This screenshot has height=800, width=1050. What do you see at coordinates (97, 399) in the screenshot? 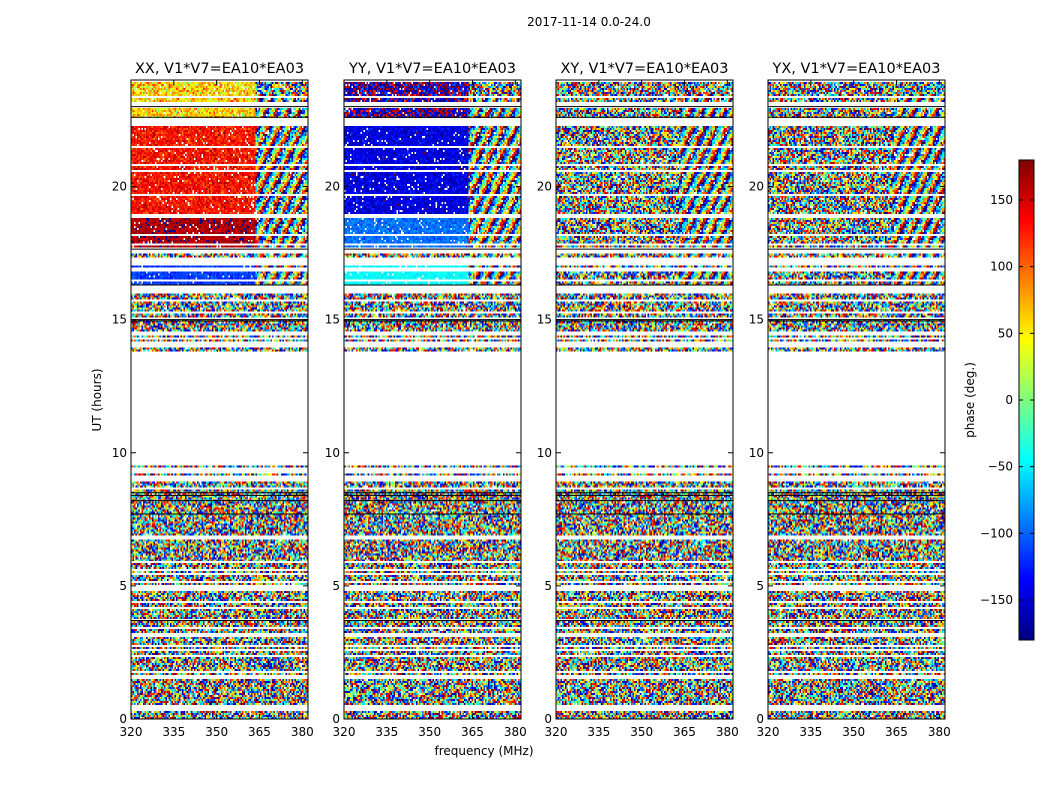
I see `y-axis-label: UT (hours)` at bounding box center [97, 399].